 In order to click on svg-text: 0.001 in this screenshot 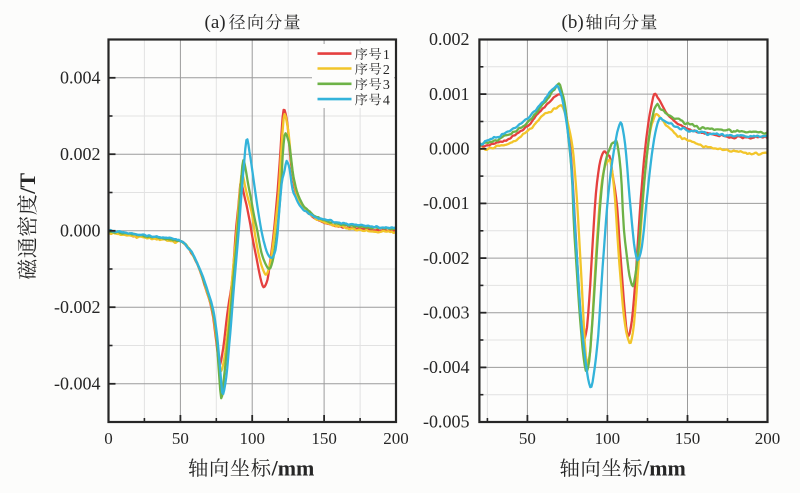, I will do `click(449, 94)`.